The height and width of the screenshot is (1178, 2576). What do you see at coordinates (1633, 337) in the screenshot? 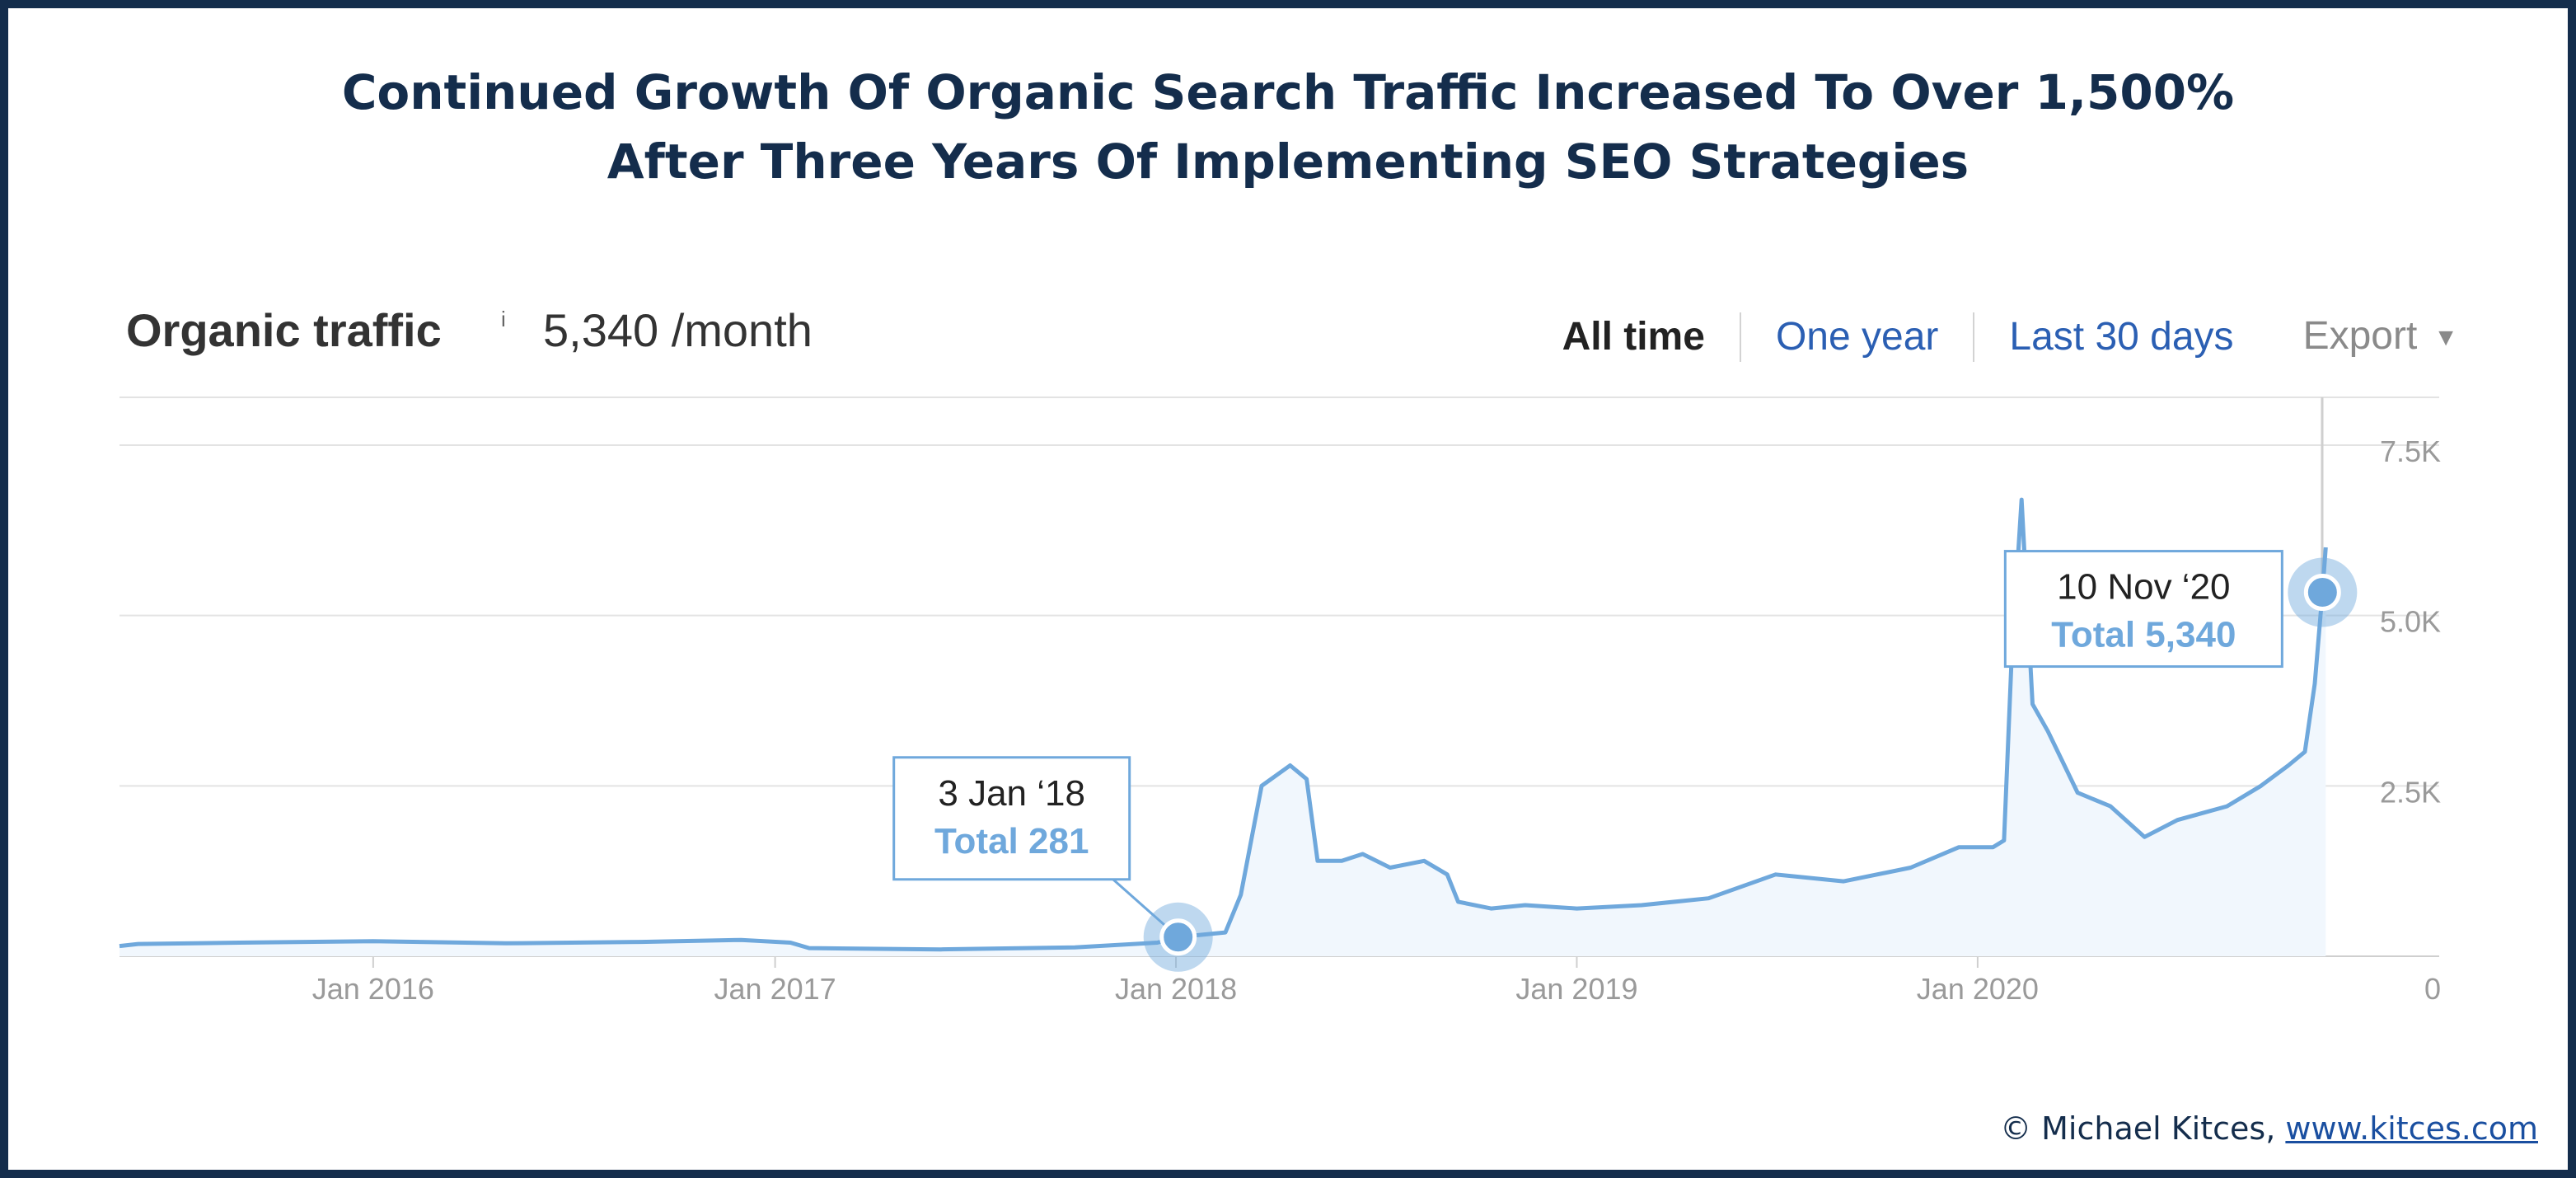
I see `tab-all-time: All time` at bounding box center [1633, 337].